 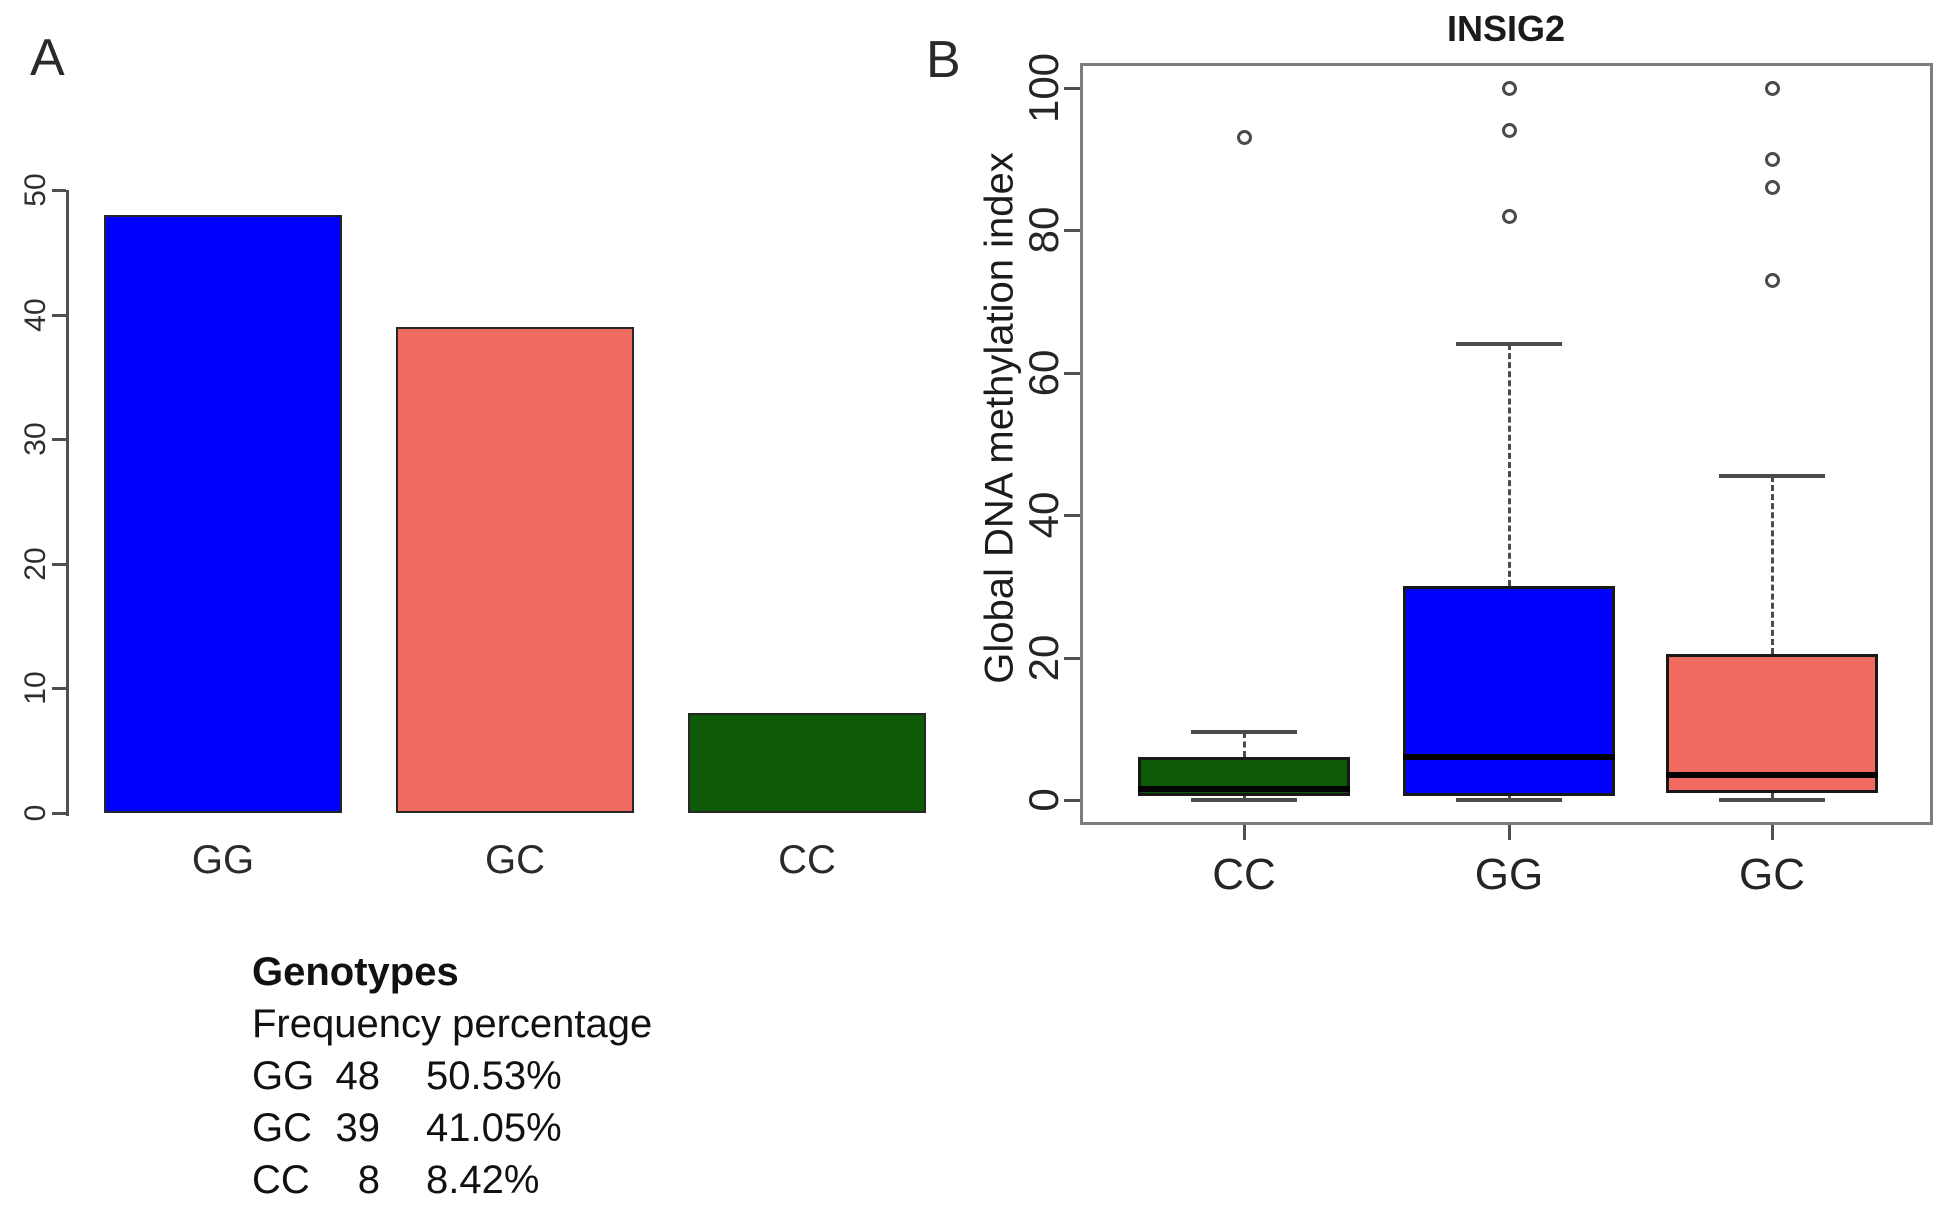 I want to click on genotype-percent: 50.53%, so click(x=494, y=1076).